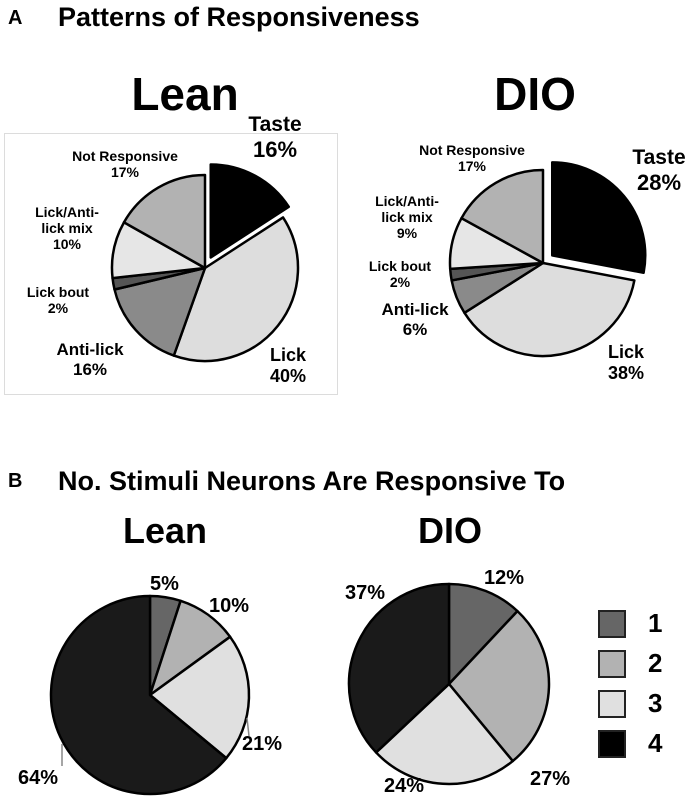 The image size is (697, 802). What do you see at coordinates (655, 623) in the screenshot?
I see `legend-label-1: 1` at bounding box center [655, 623].